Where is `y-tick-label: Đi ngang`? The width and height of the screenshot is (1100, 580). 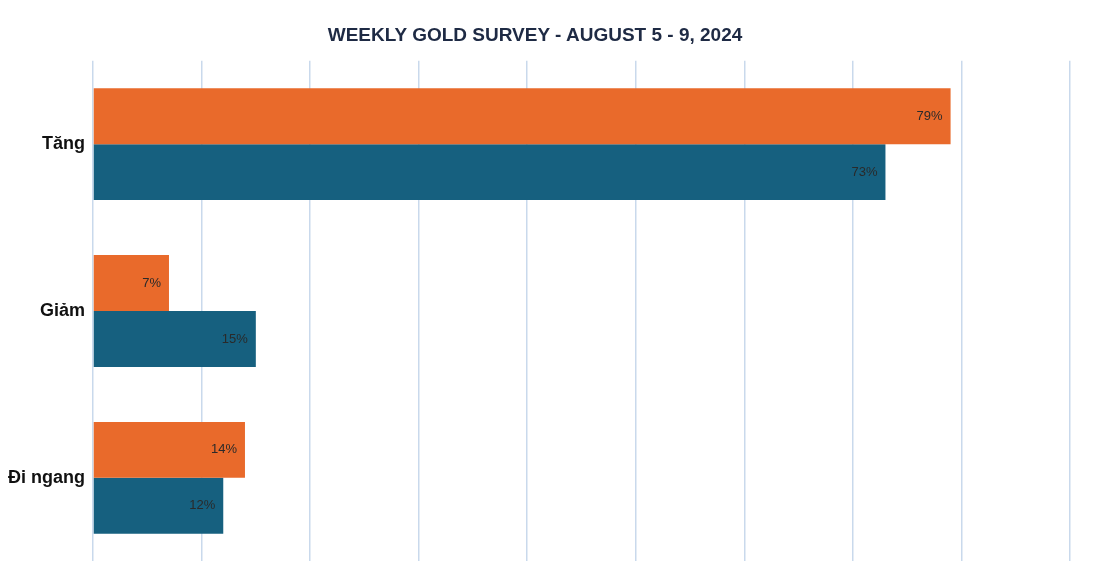 y-tick-label: Đi ngang is located at coordinates (46, 476).